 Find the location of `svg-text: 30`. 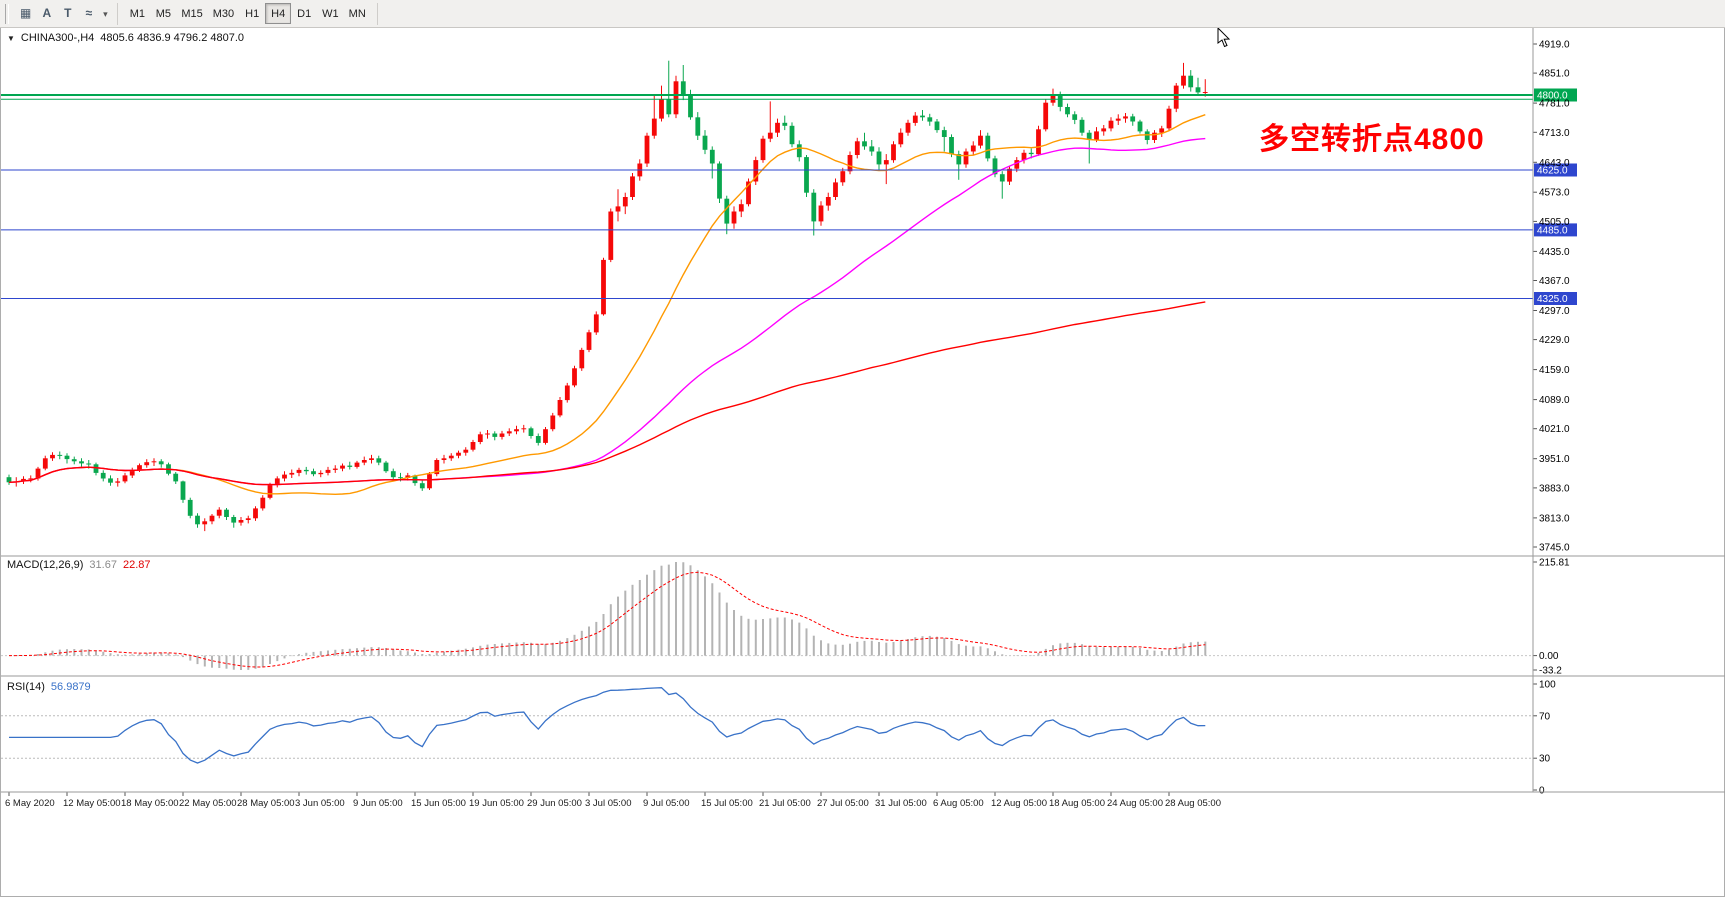

svg-text: 30 is located at coordinates (1545, 759).